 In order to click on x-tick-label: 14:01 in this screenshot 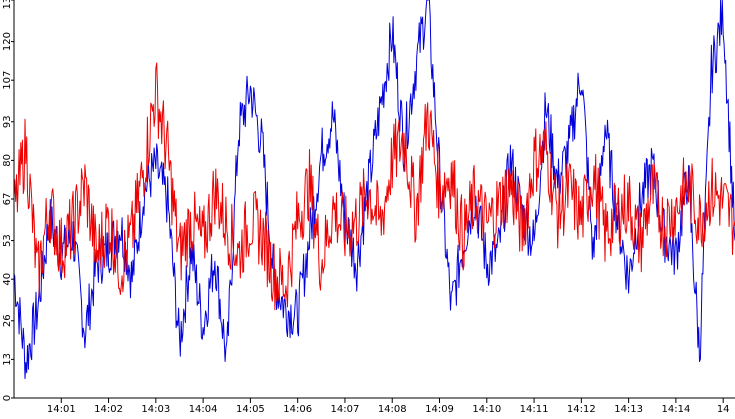, I will do `click(61, 409)`.